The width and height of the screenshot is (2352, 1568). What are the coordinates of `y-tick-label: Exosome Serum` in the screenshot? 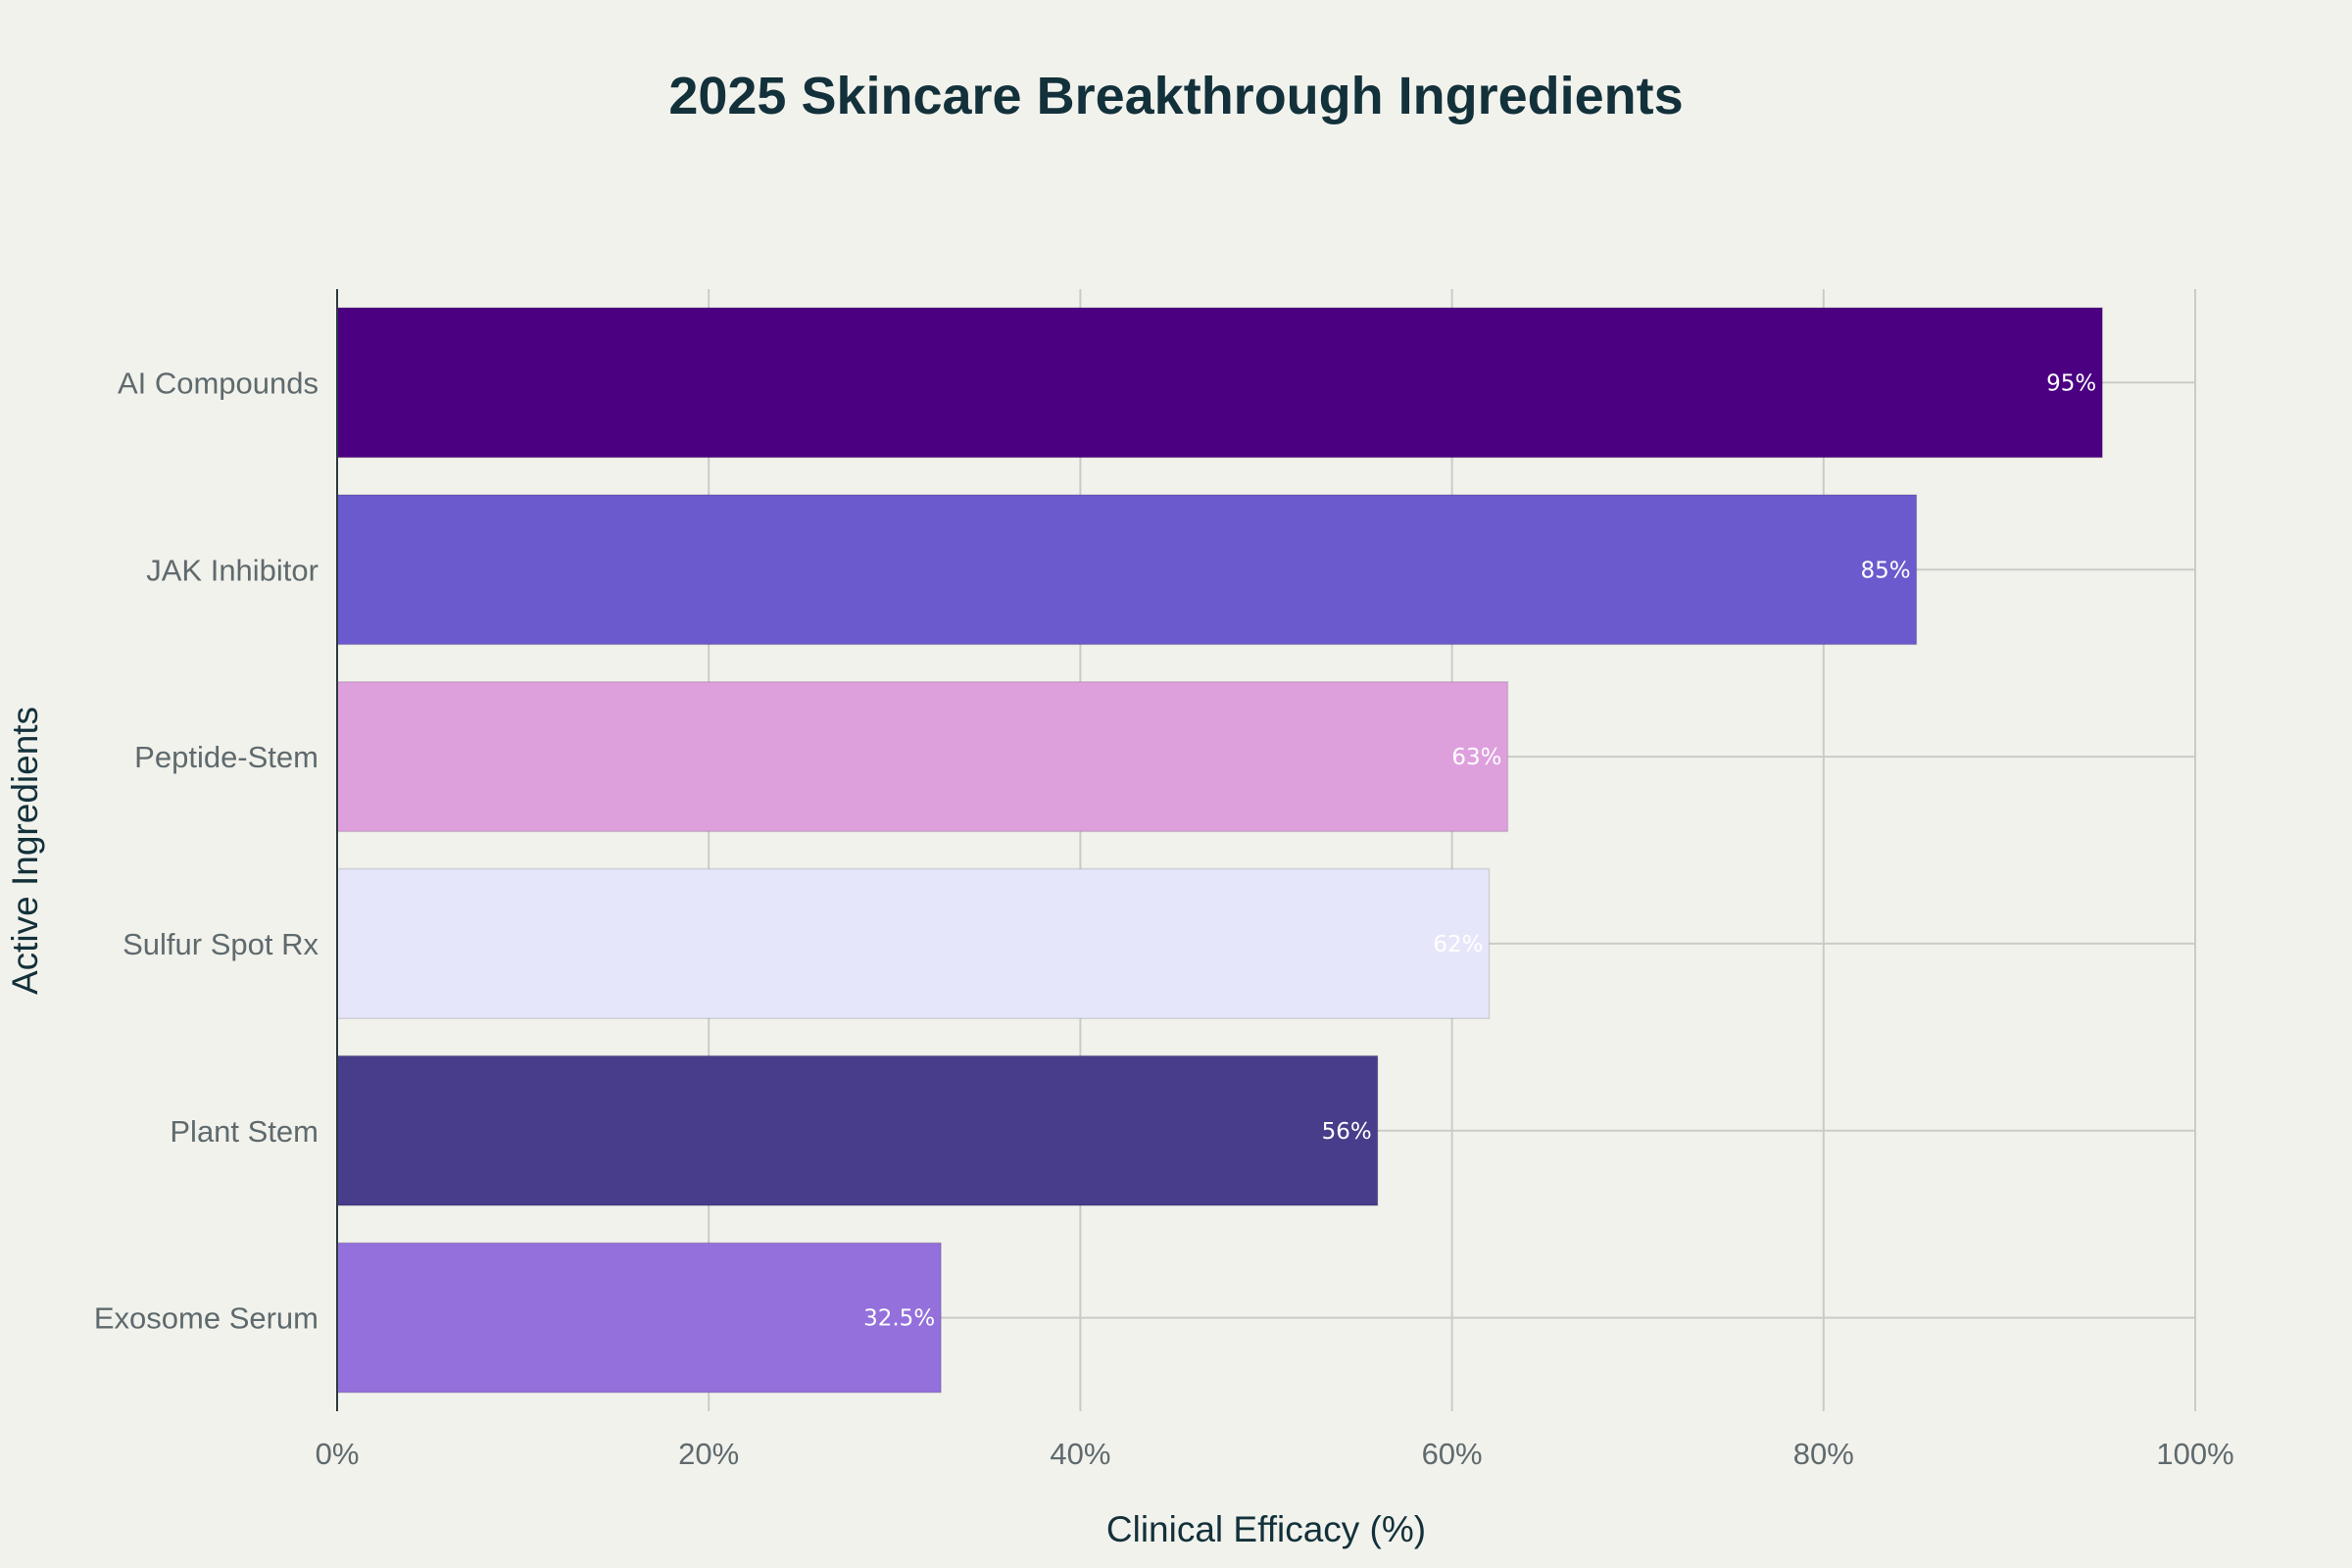 It's located at (206, 1318).